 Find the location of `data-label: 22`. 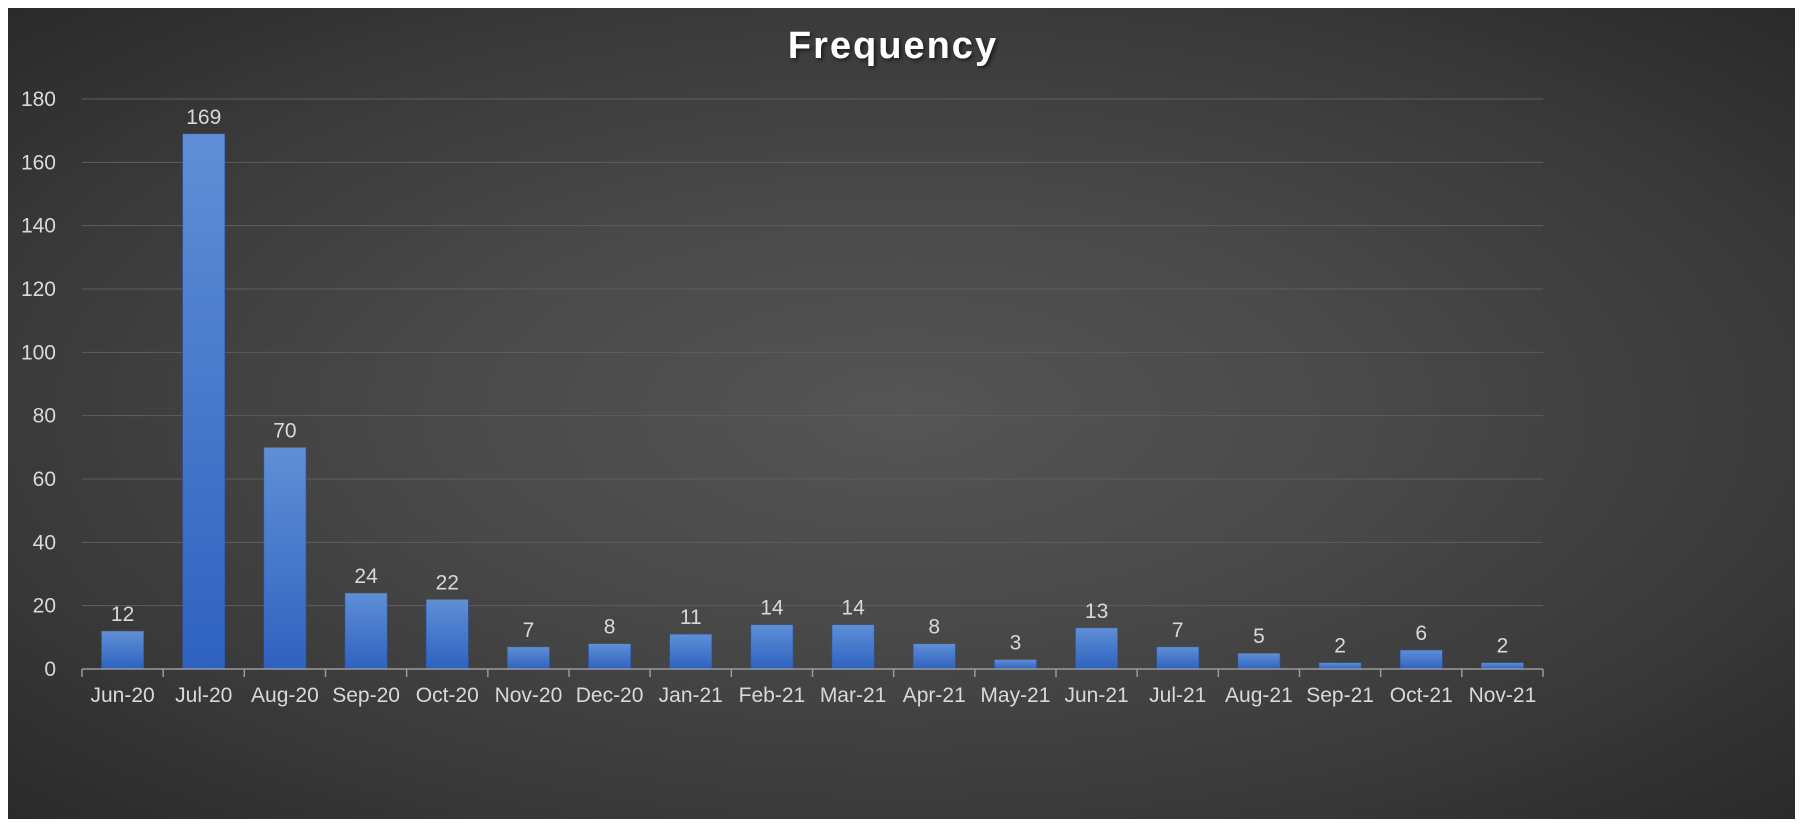

data-label: 22 is located at coordinates (447, 582).